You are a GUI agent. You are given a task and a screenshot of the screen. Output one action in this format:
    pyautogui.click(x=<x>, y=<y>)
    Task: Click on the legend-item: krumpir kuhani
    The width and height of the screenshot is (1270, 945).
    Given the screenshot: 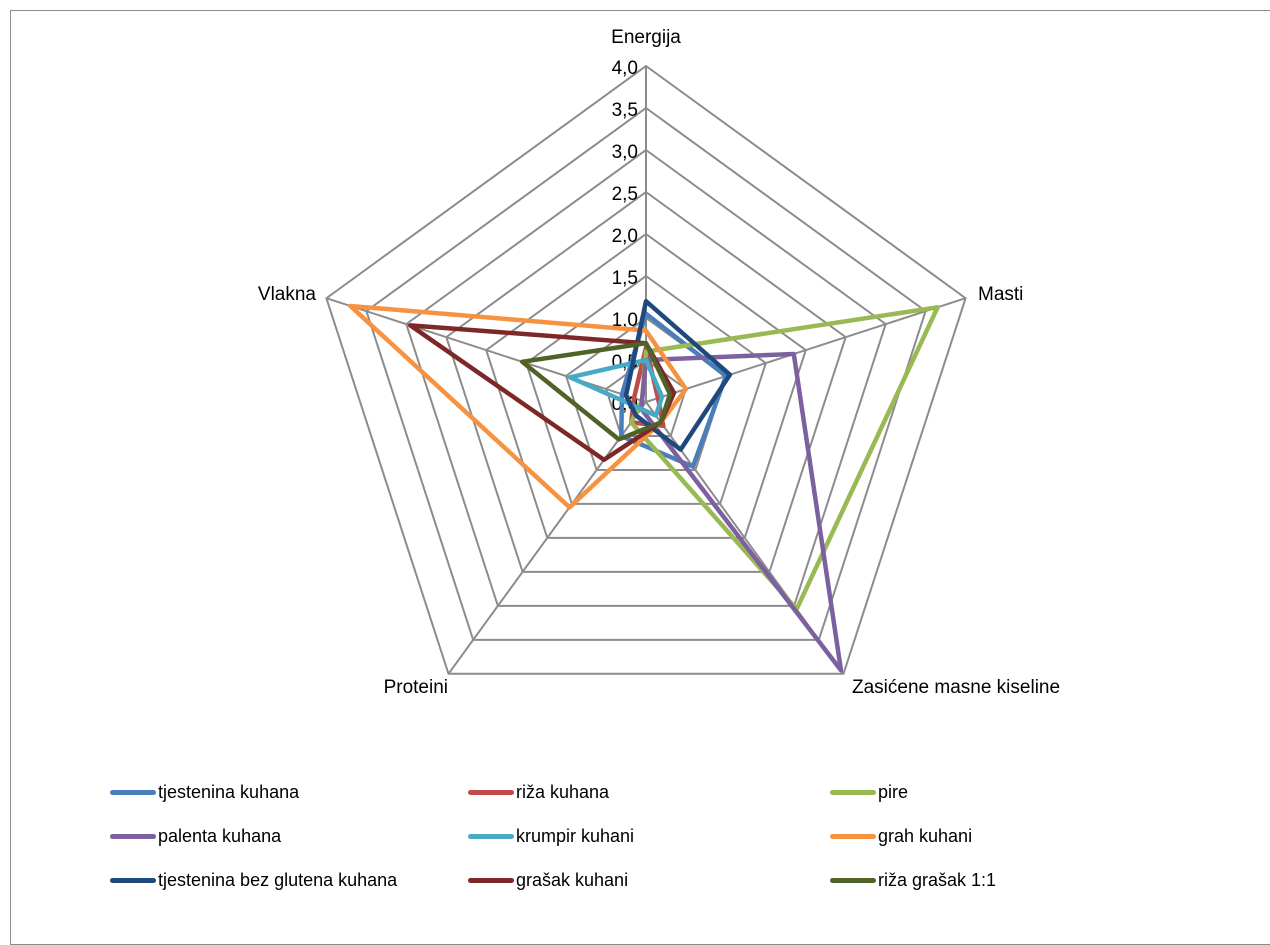 What is the action you would take?
    pyautogui.click(x=551, y=836)
    